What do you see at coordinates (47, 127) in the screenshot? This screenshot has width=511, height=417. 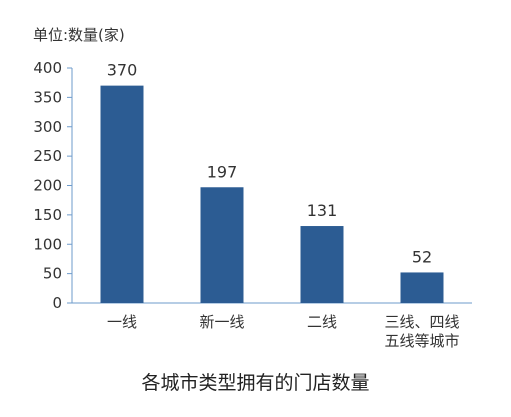 I see `y-tick-label: 300` at bounding box center [47, 127].